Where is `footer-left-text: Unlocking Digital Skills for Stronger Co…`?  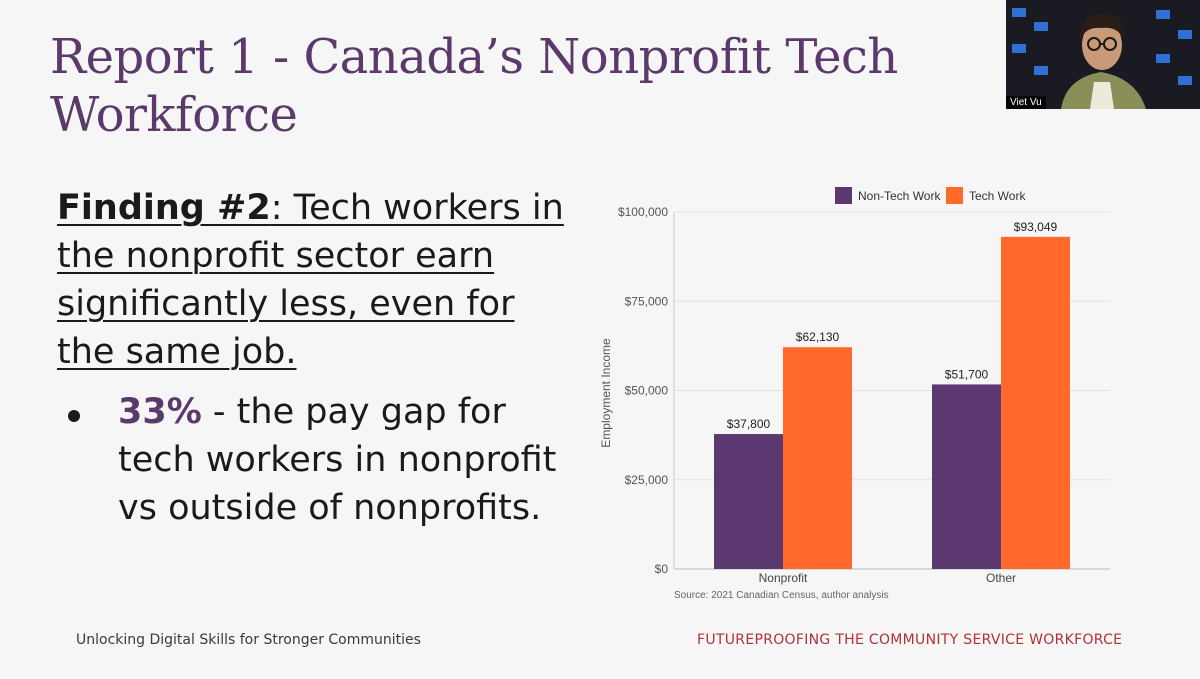
footer-left-text: Unlocking Digital Skills for Stronger Co… is located at coordinates (248, 640).